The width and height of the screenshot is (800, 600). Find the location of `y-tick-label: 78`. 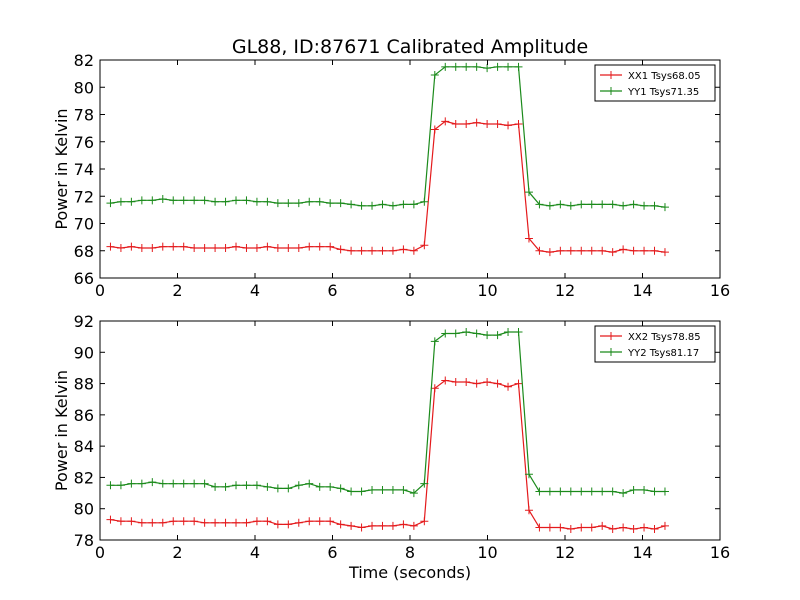

y-tick-label: 78 is located at coordinates (84, 115).